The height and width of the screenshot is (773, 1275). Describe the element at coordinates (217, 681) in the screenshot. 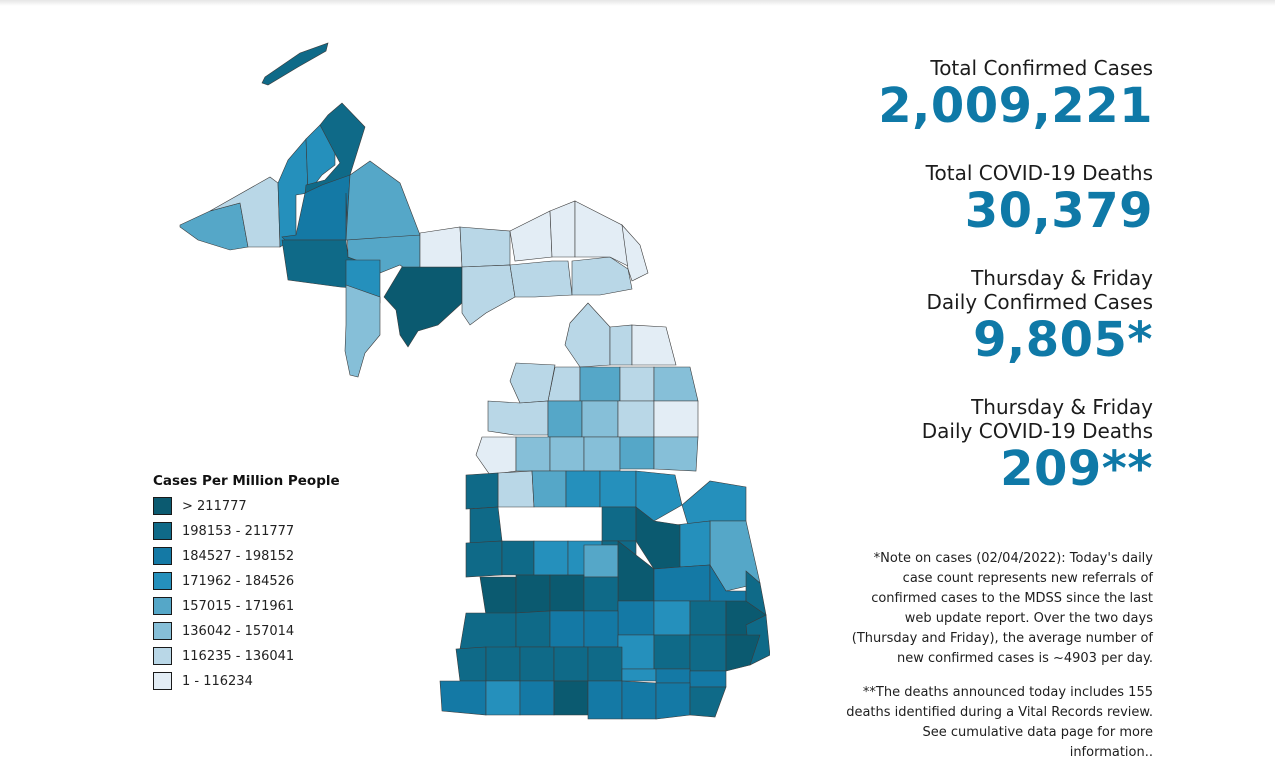

I see `legend-label: 1 - 116234` at that location.